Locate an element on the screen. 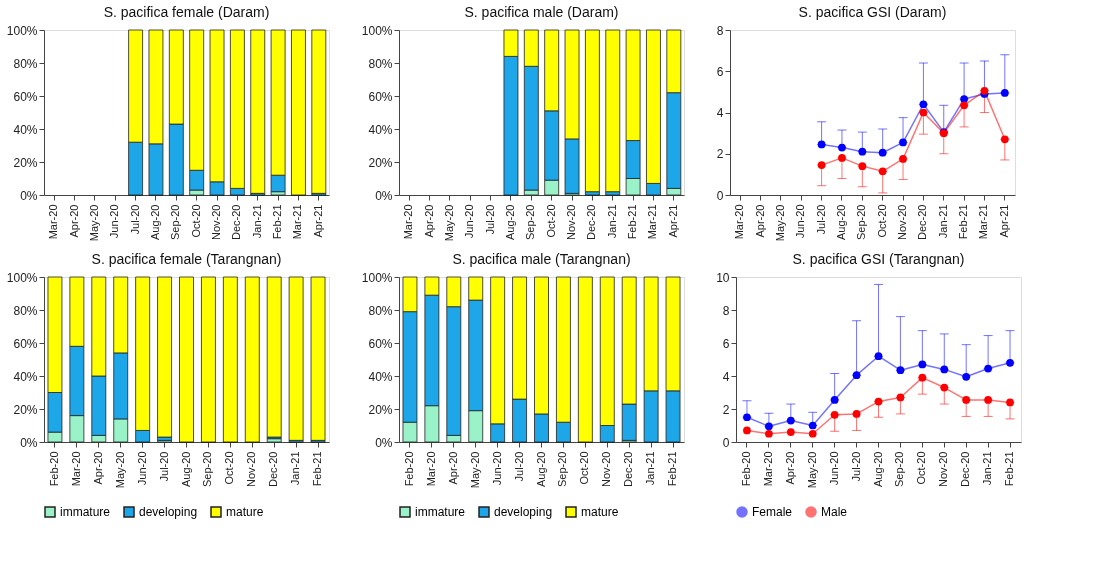 The width and height of the screenshot is (1097, 580). chart-title: S. pacifica female (Daram) is located at coordinates (186, 12).